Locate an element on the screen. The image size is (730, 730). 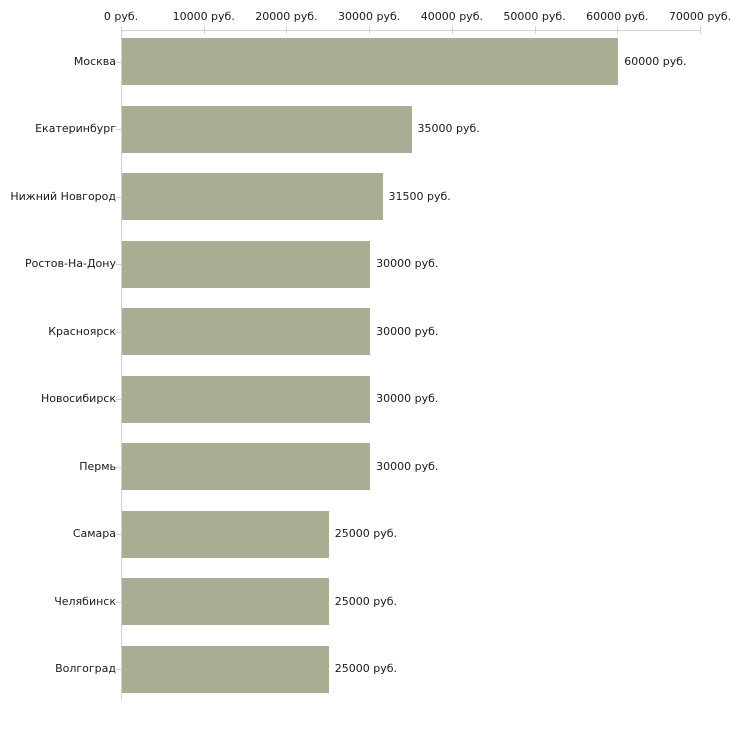
category-label: Волгоград is located at coordinates (85, 668).